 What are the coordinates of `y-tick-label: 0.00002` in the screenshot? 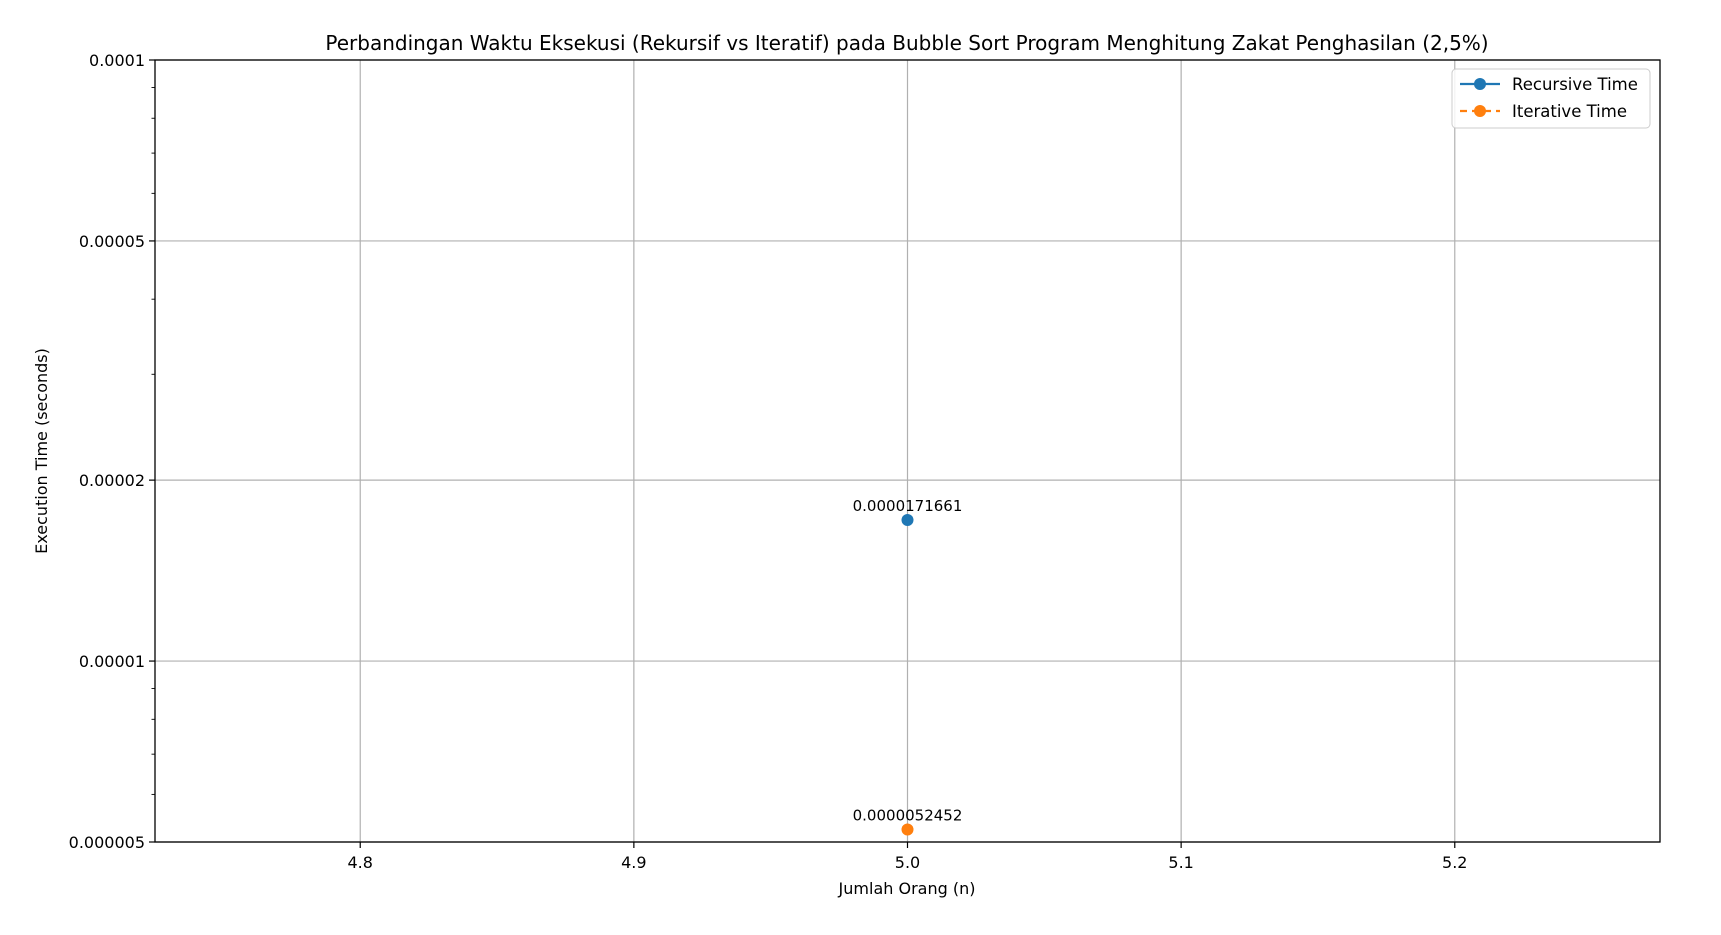 It's located at (112, 480).